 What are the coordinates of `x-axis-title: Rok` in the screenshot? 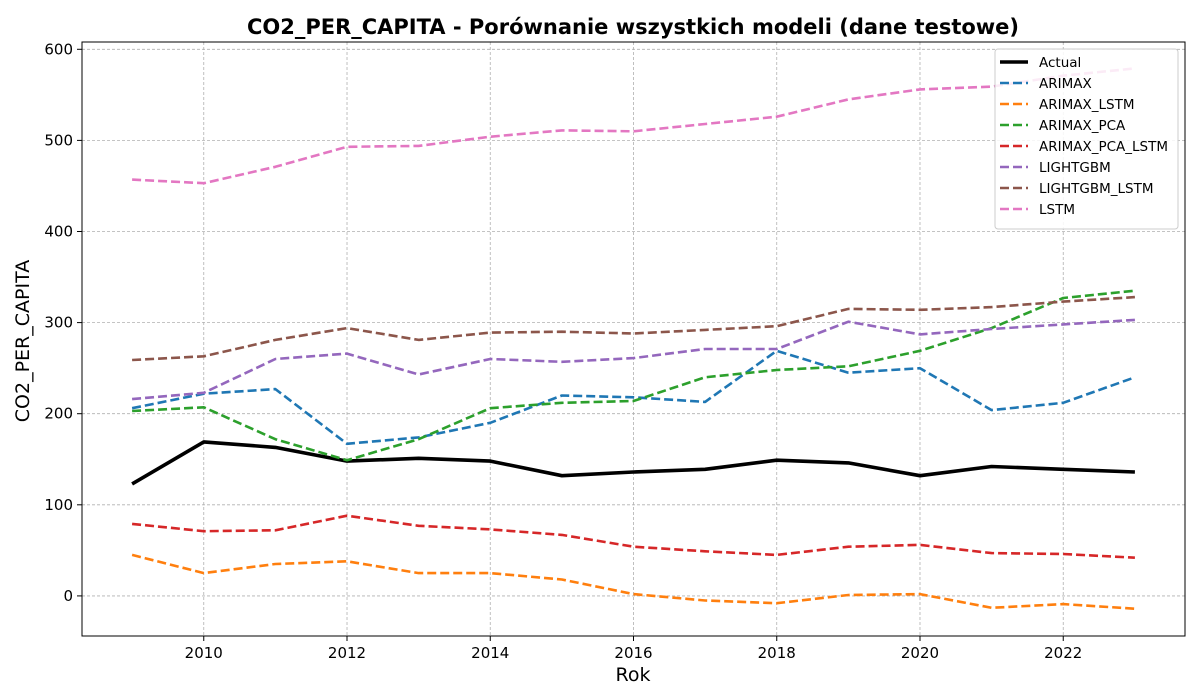 It's located at (633, 675).